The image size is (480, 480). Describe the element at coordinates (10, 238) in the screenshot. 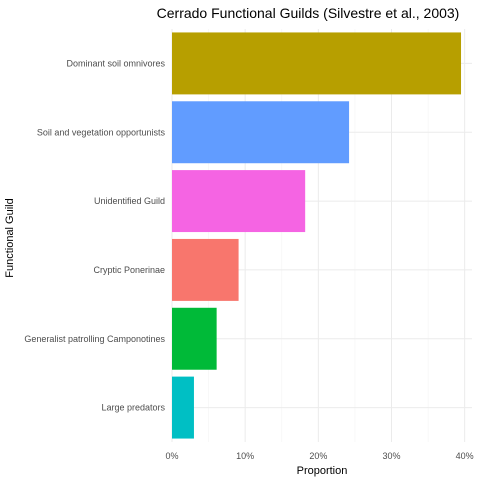

I see `y-axis-title: Functional Guild` at that location.